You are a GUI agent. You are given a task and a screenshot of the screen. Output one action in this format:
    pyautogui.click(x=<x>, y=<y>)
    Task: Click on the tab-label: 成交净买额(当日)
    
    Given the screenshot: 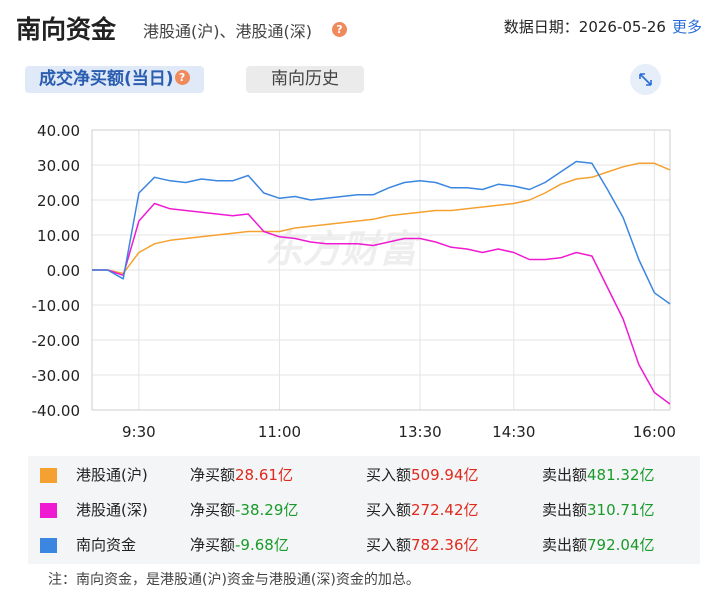 What is the action you would take?
    pyautogui.click(x=106, y=79)
    